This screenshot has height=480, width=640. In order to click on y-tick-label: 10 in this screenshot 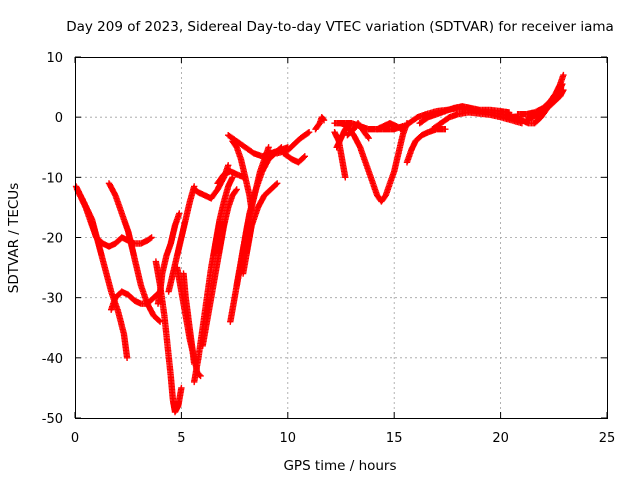, I will do `click(54, 58)`.